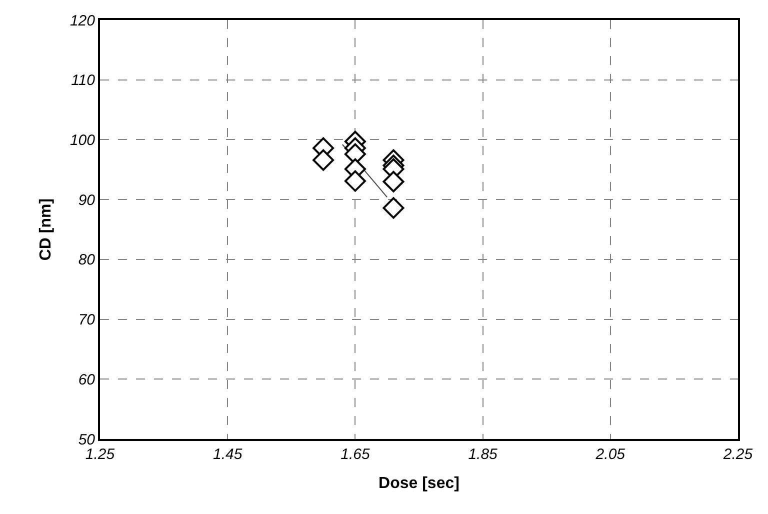  What do you see at coordinates (87, 379) in the screenshot?
I see `y-tick-label: 60` at bounding box center [87, 379].